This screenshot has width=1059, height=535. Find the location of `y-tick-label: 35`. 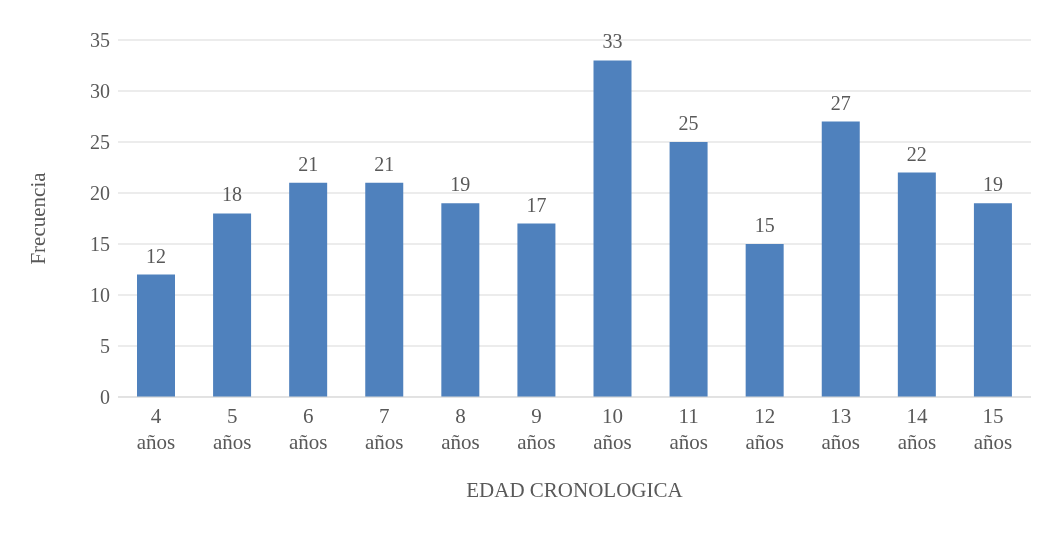

y-tick-label: 35 is located at coordinates (100, 40).